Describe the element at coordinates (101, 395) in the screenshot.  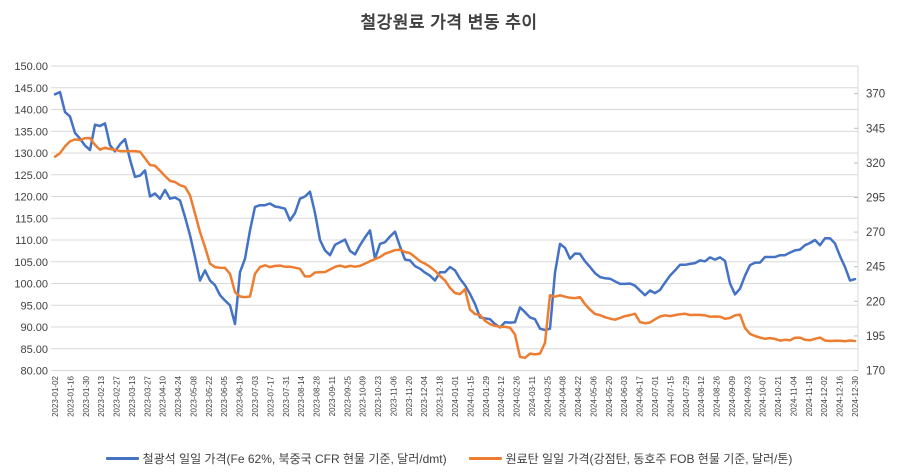
I see `x-axis-label: 2023-02-13` at that location.